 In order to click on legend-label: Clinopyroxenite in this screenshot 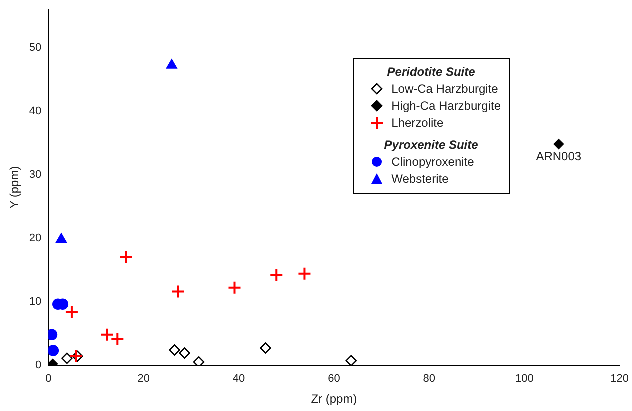, I will do `click(433, 162)`.